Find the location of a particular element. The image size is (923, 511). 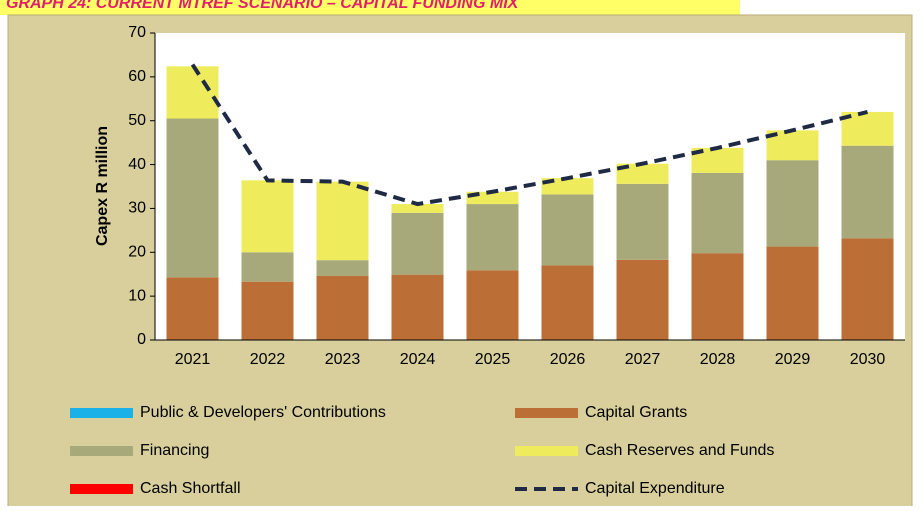

x-tick-label: 2022 is located at coordinates (268, 359).